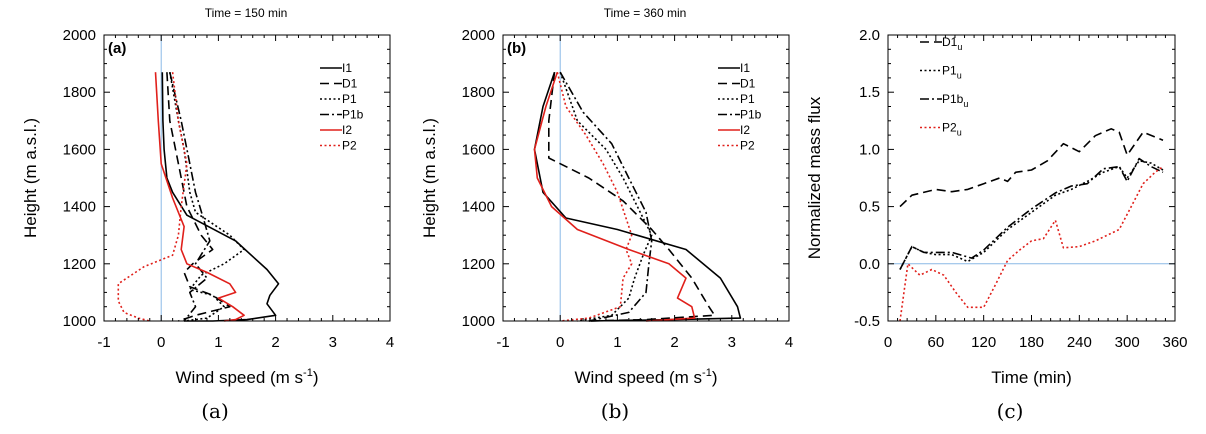 Image resolution: width=1206 pixels, height=434 pixels. I want to click on x-tick-label: 300, so click(1127, 342).